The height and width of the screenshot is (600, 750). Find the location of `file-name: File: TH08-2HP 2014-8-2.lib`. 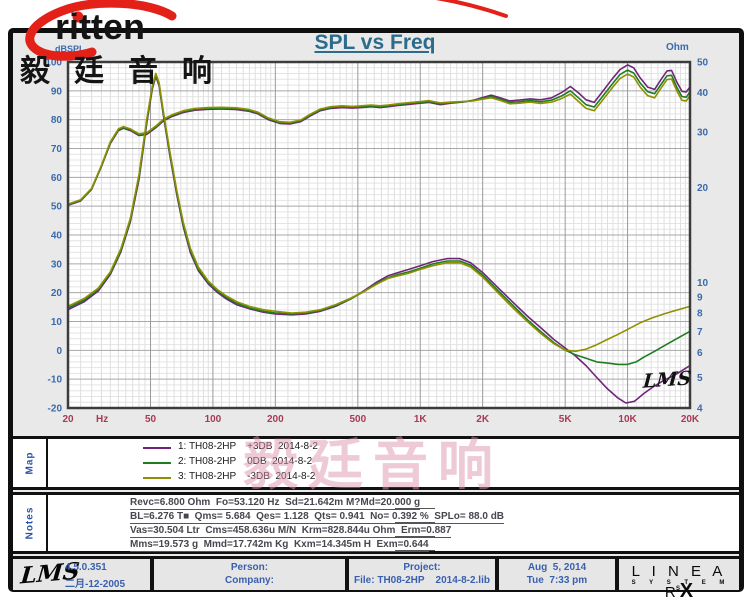

file-name: File: TH08-2HP 2014-8-2.lib is located at coordinates (422, 580).